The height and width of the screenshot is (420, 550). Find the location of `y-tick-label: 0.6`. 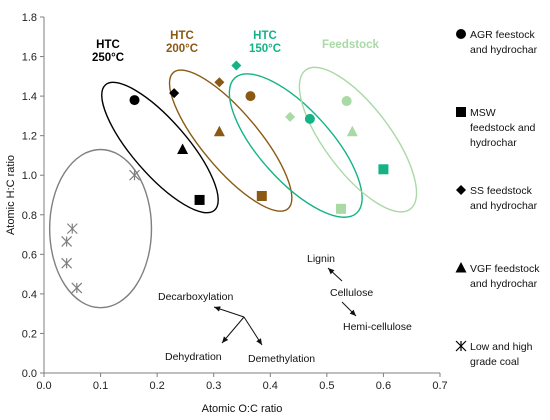

y-tick-label: 0.6 is located at coordinates (29, 255).